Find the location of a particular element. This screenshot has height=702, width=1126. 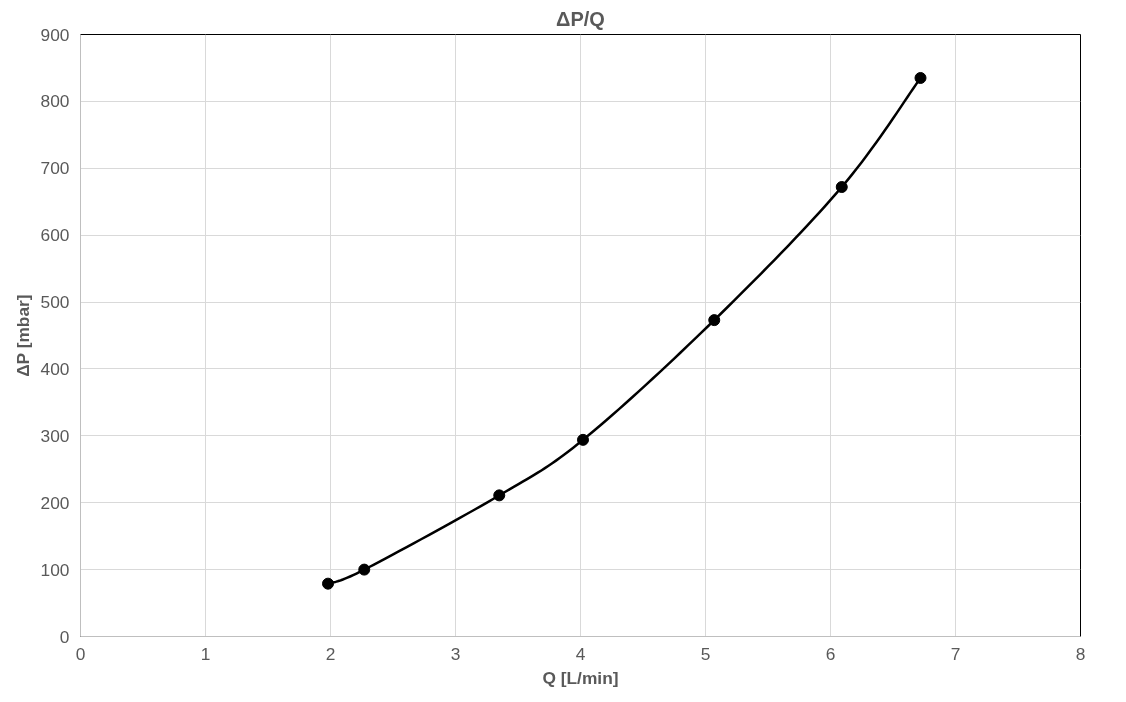

y-tick-label: 700 is located at coordinates (55, 168).